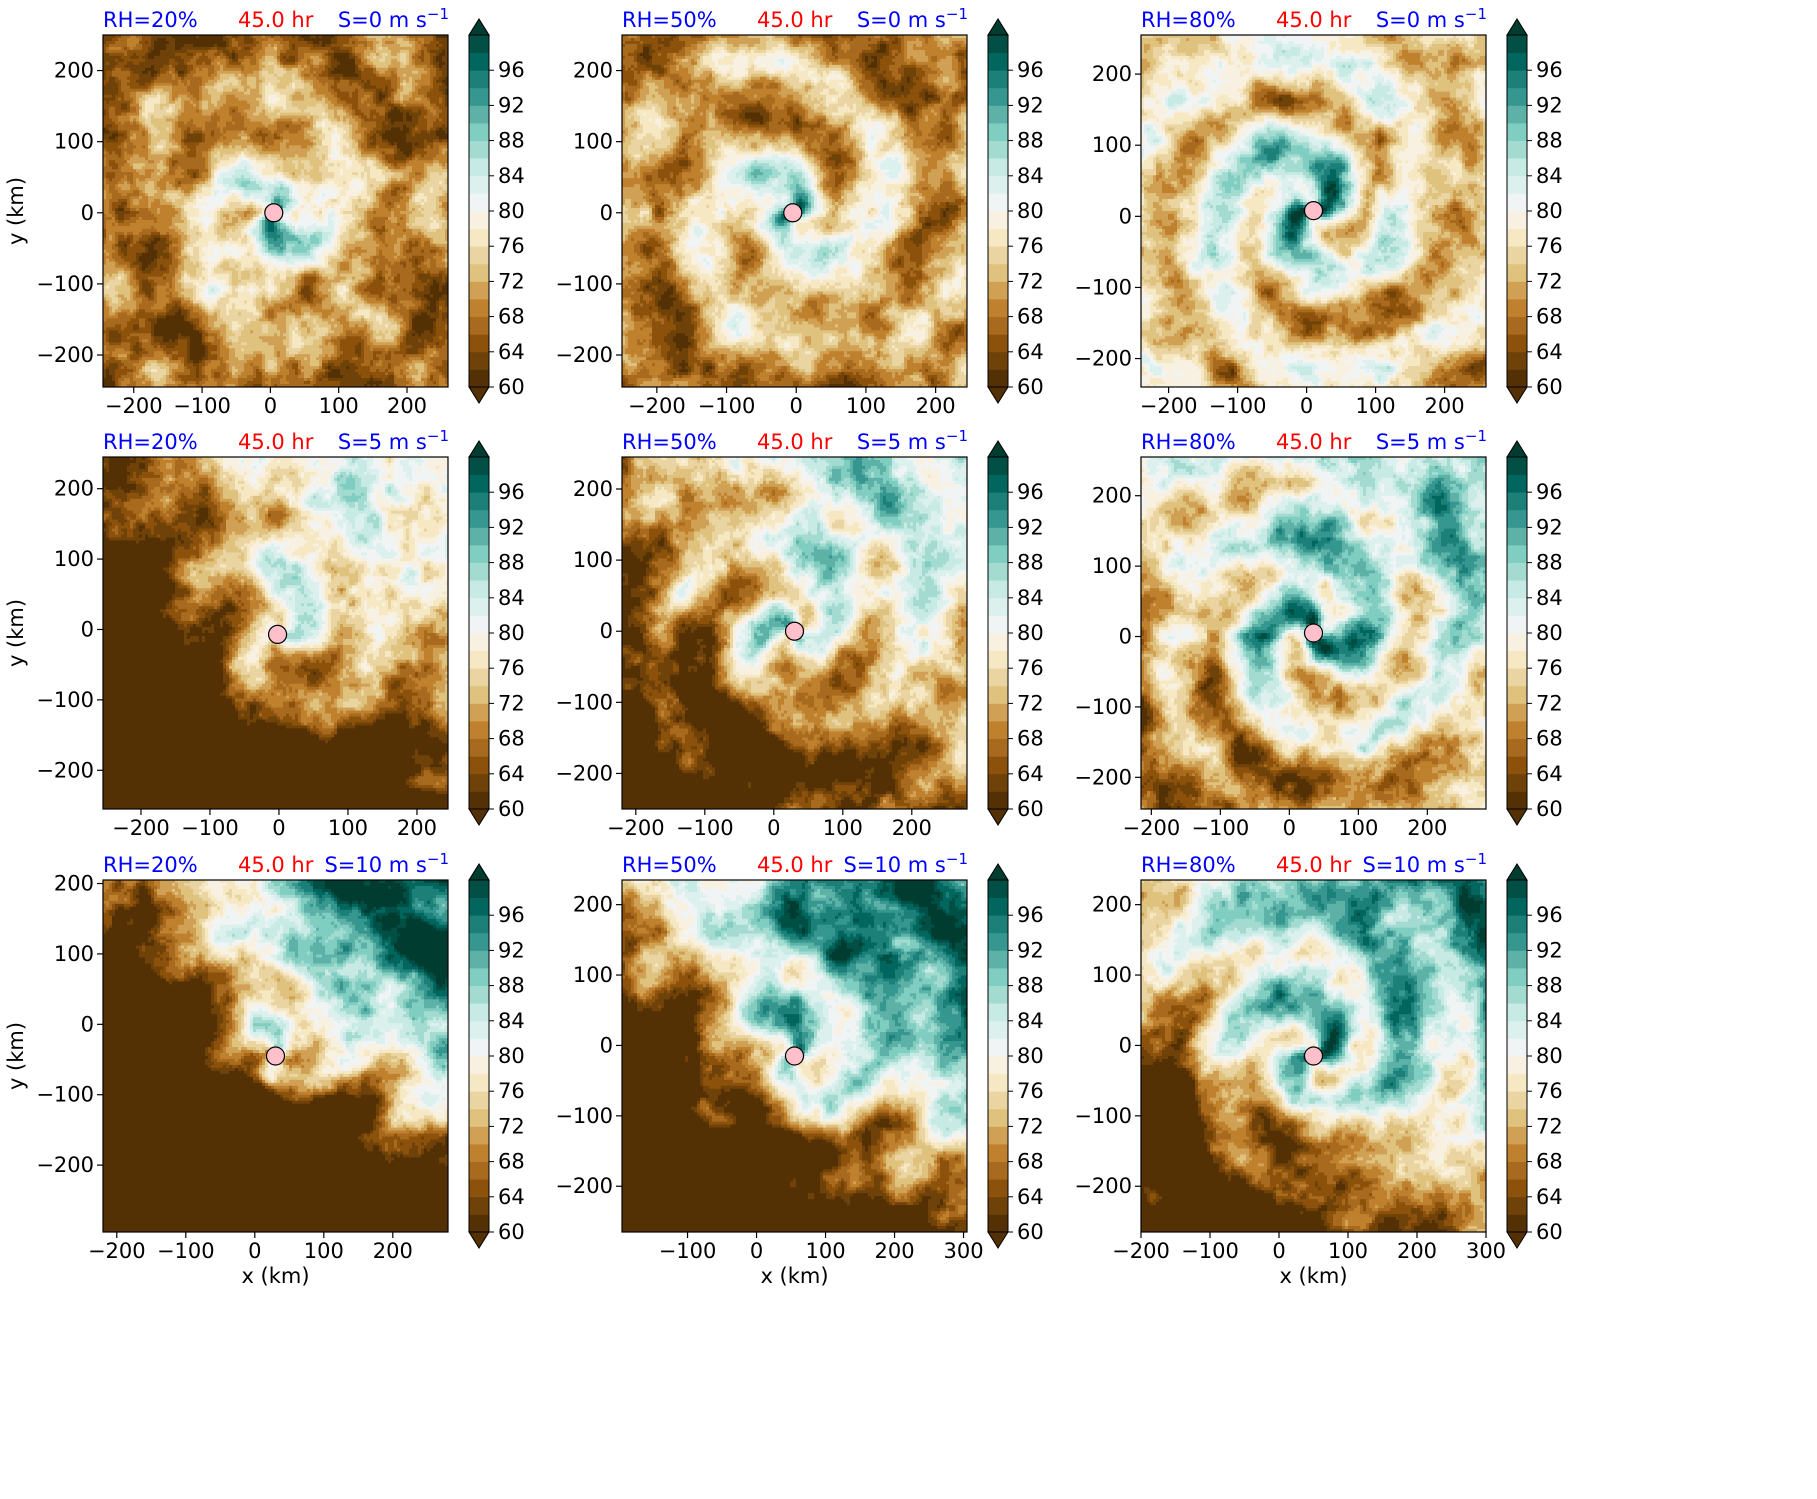 Image resolution: width=1817 pixels, height=1499 pixels. Describe the element at coordinates (74, 142) in the screenshot. I see `y-tick-label: 100` at that location.